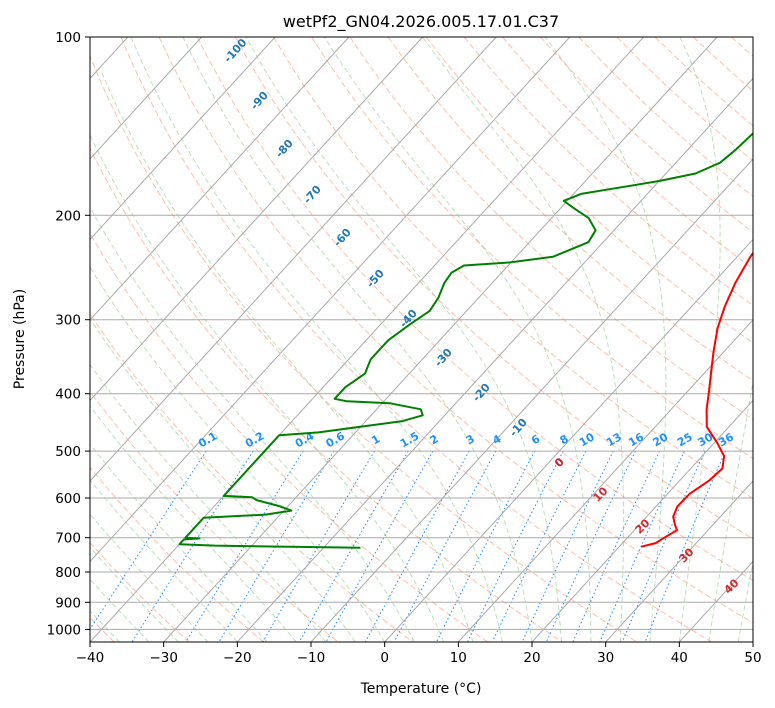  I want to click on x-tick-label: −30, so click(163, 658).